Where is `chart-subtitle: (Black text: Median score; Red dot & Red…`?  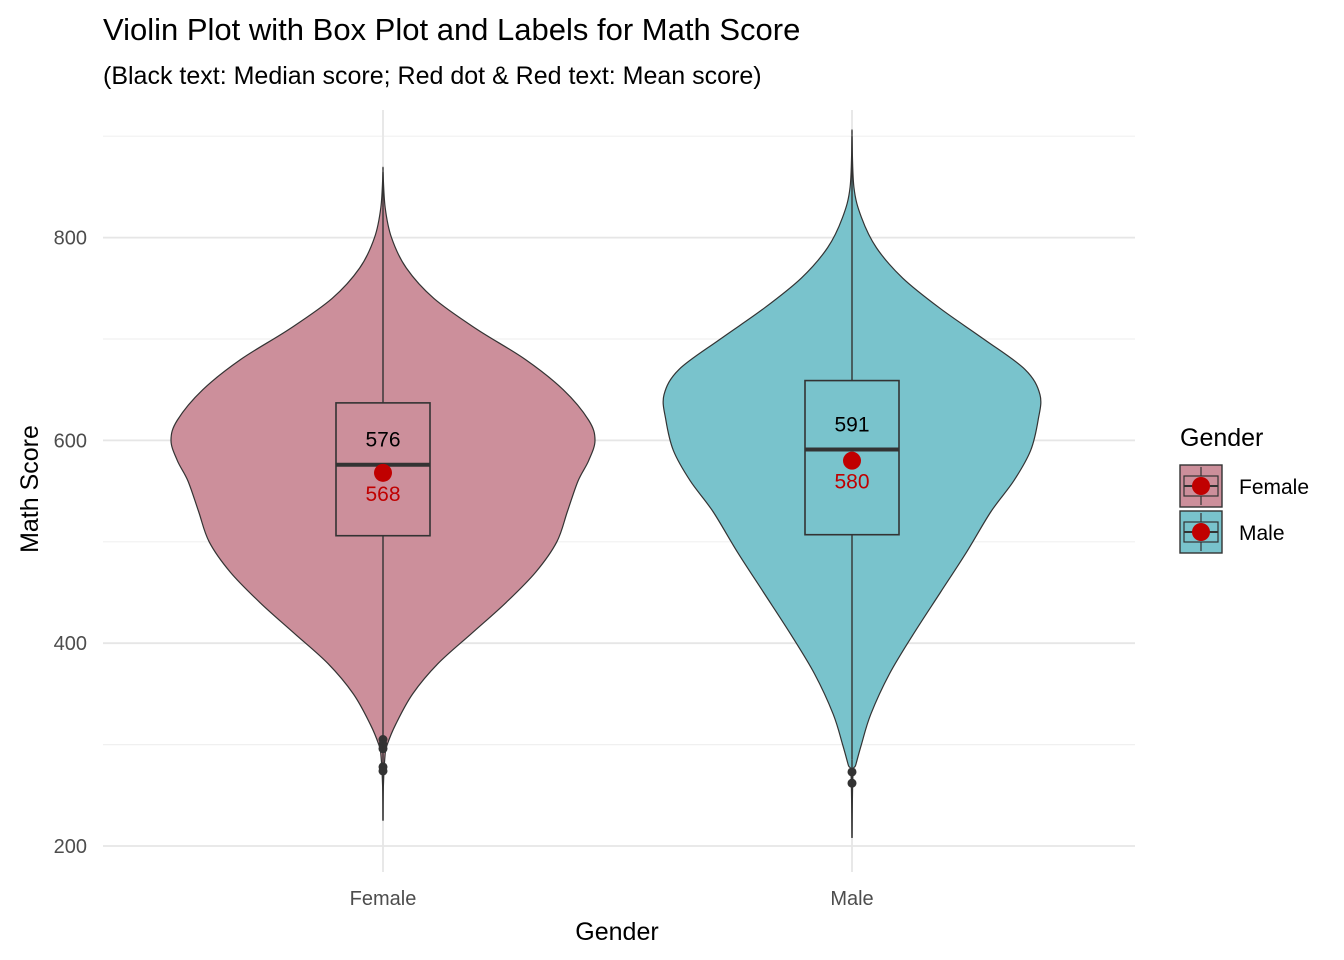 chart-subtitle: (Black text: Median score; Red dot & Red… is located at coordinates (432, 76).